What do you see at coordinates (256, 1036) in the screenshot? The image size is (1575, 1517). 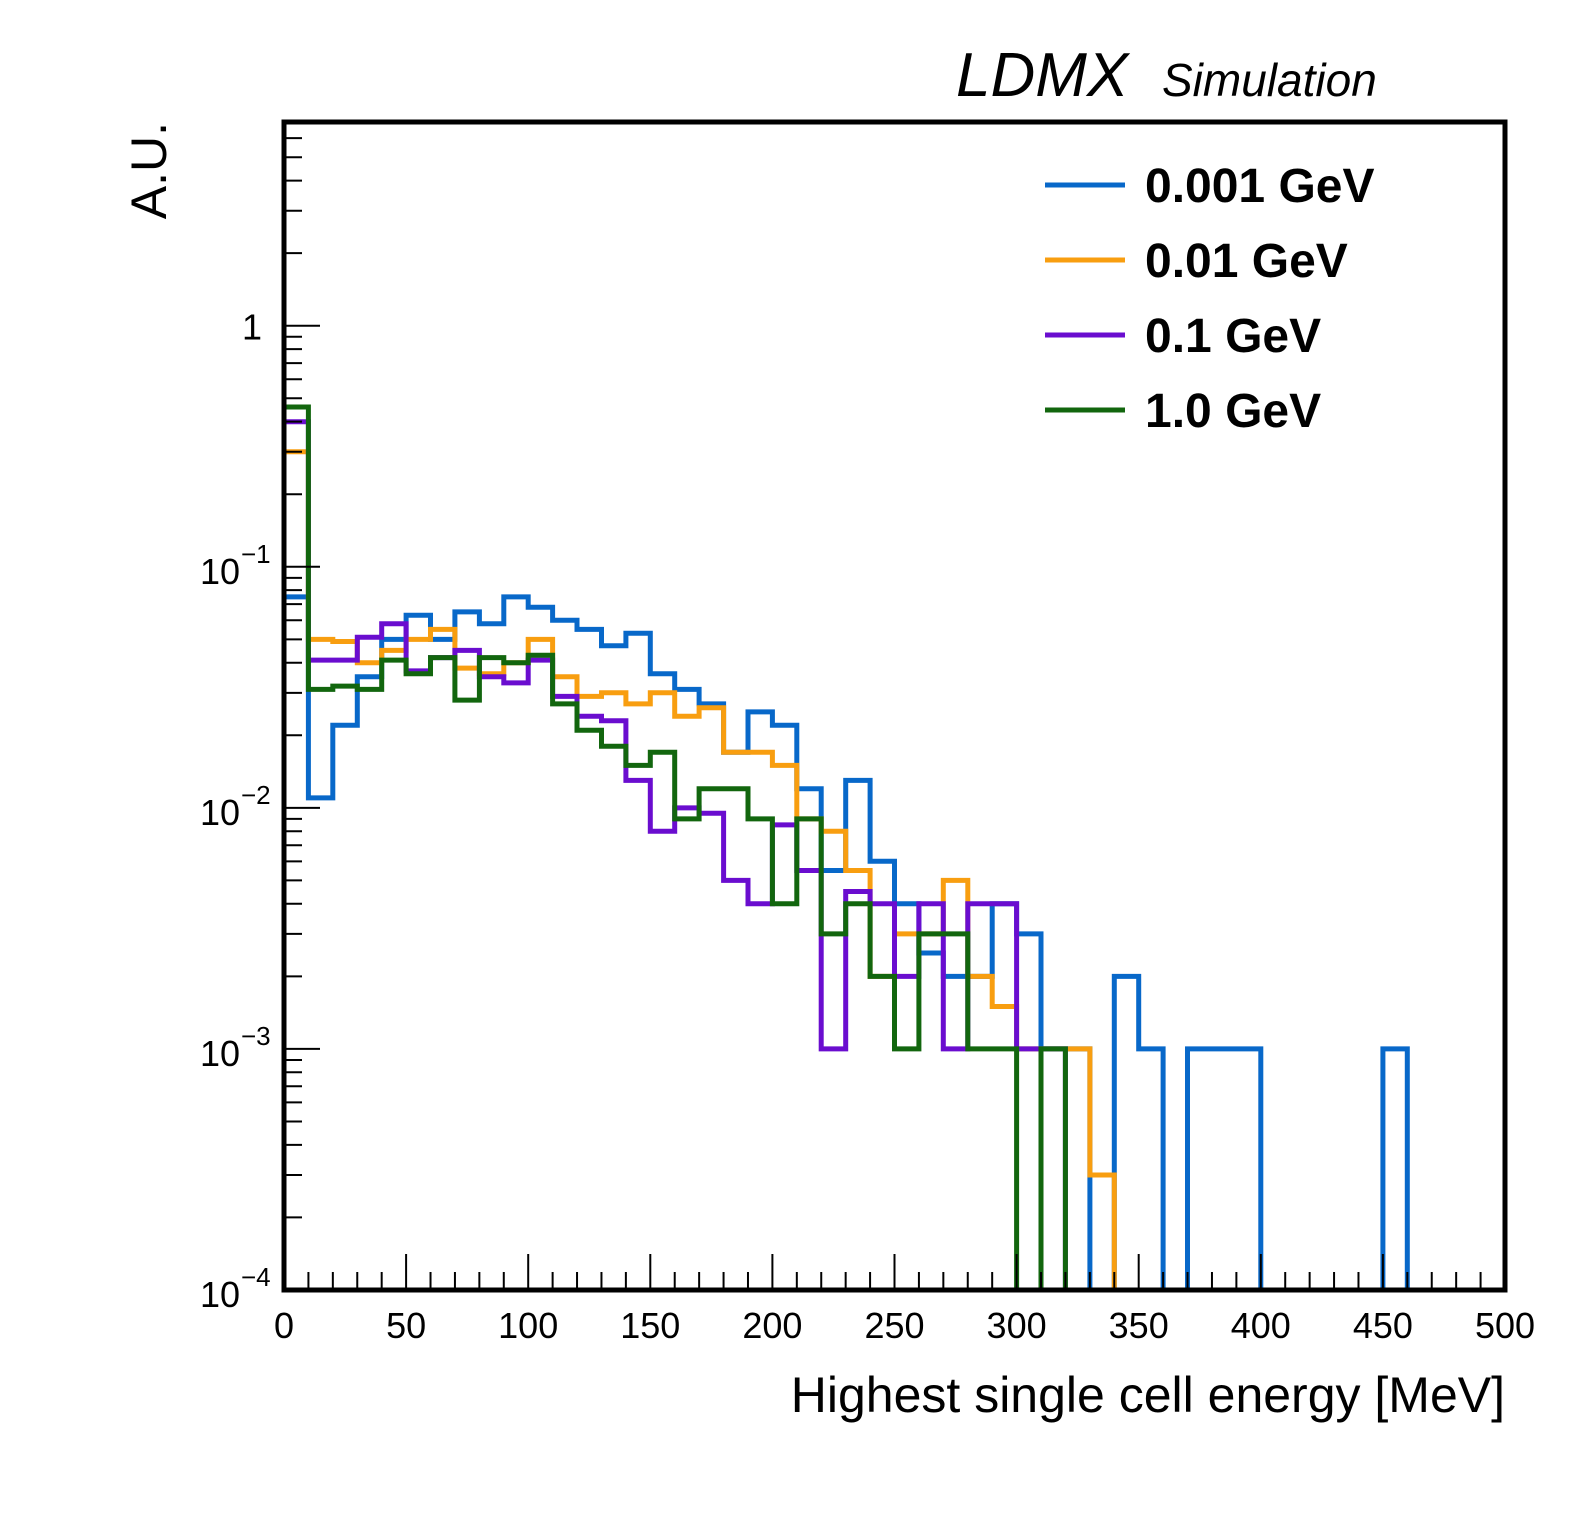 I see `y-tick-exponent: −3` at bounding box center [256, 1036].